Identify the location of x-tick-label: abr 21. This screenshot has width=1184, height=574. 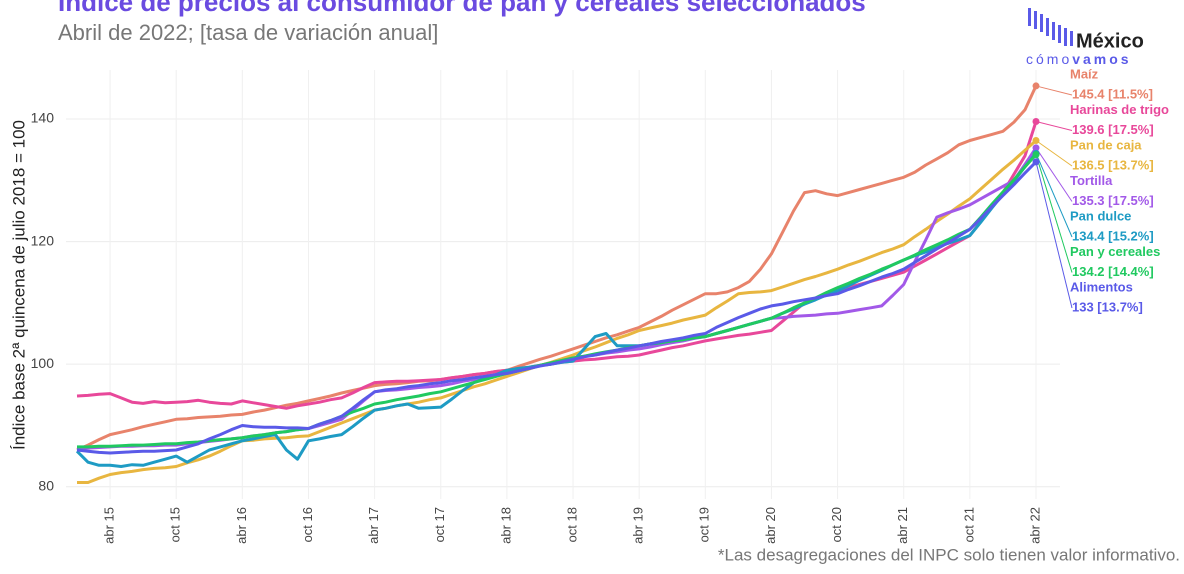
(902, 525).